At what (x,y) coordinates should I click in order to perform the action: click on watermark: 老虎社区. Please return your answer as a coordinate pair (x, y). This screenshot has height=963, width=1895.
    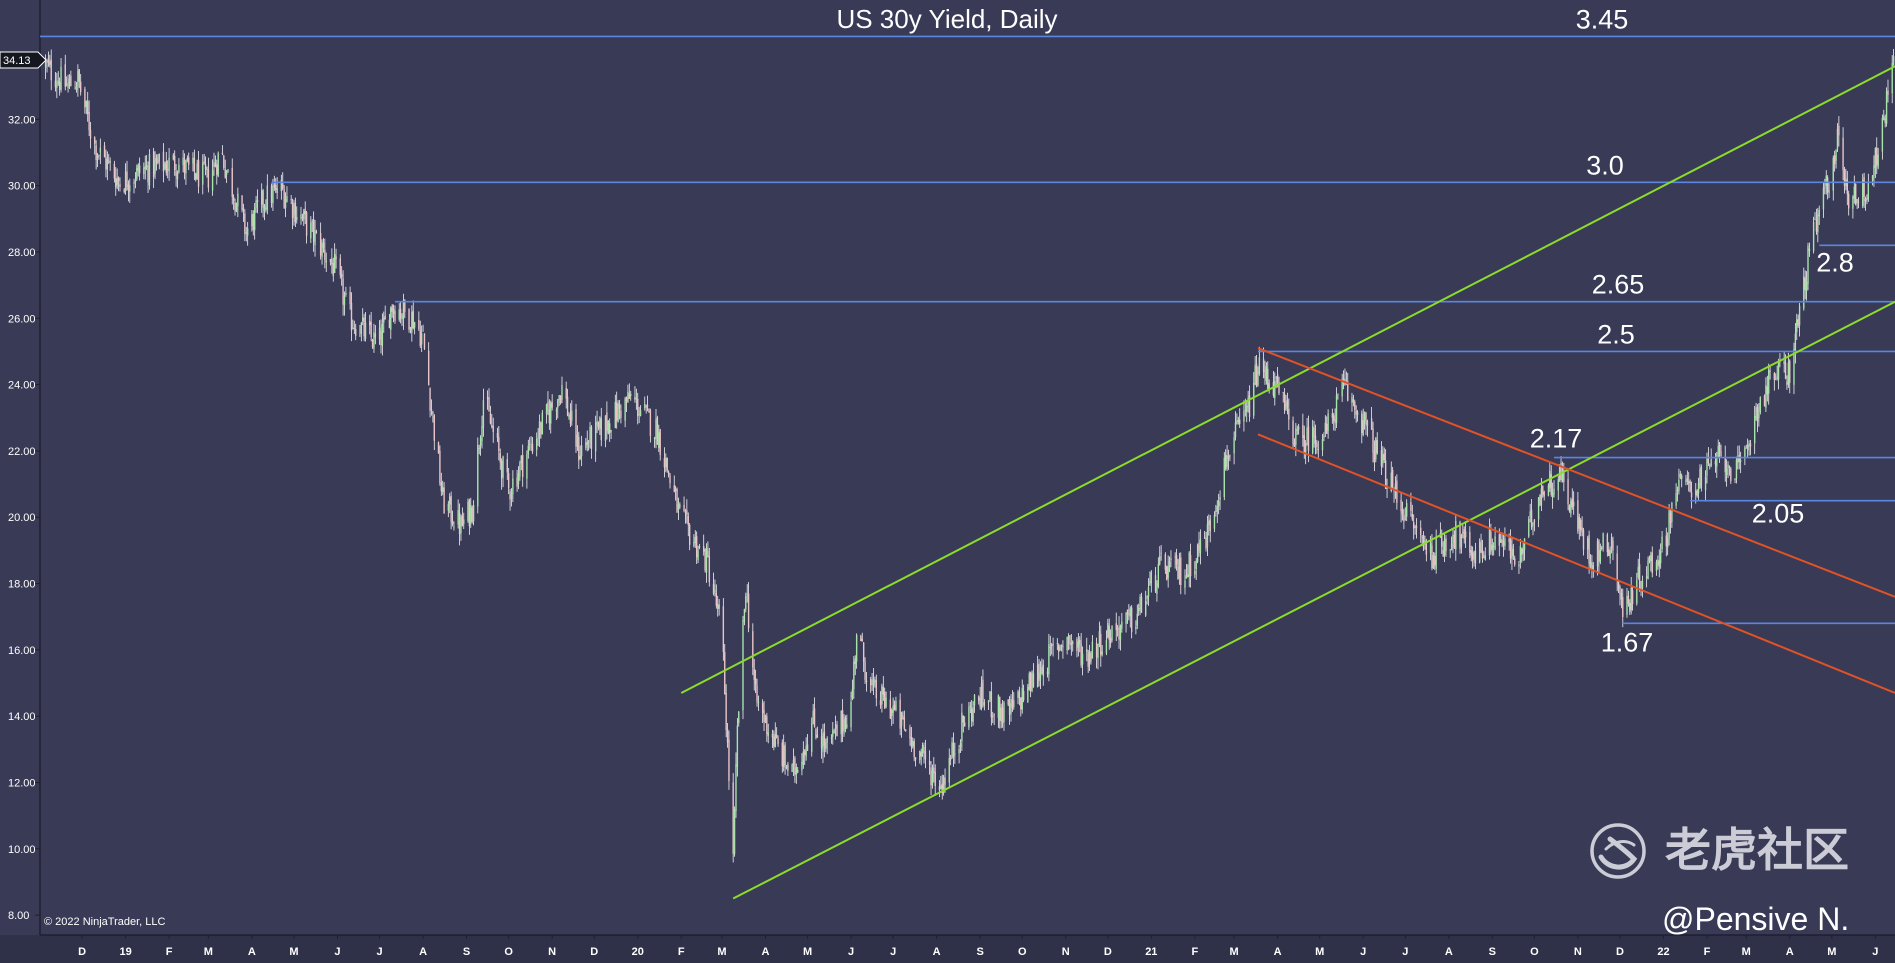
    Looking at the image, I should click on (1719, 851).